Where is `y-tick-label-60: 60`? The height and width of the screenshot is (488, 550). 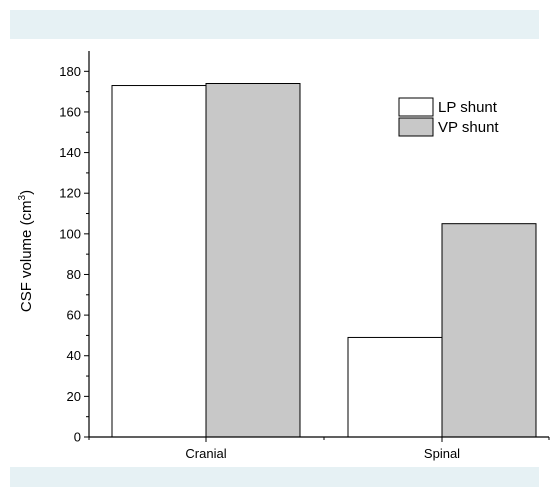 y-tick-label-60: 60 is located at coordinates (74, 315).